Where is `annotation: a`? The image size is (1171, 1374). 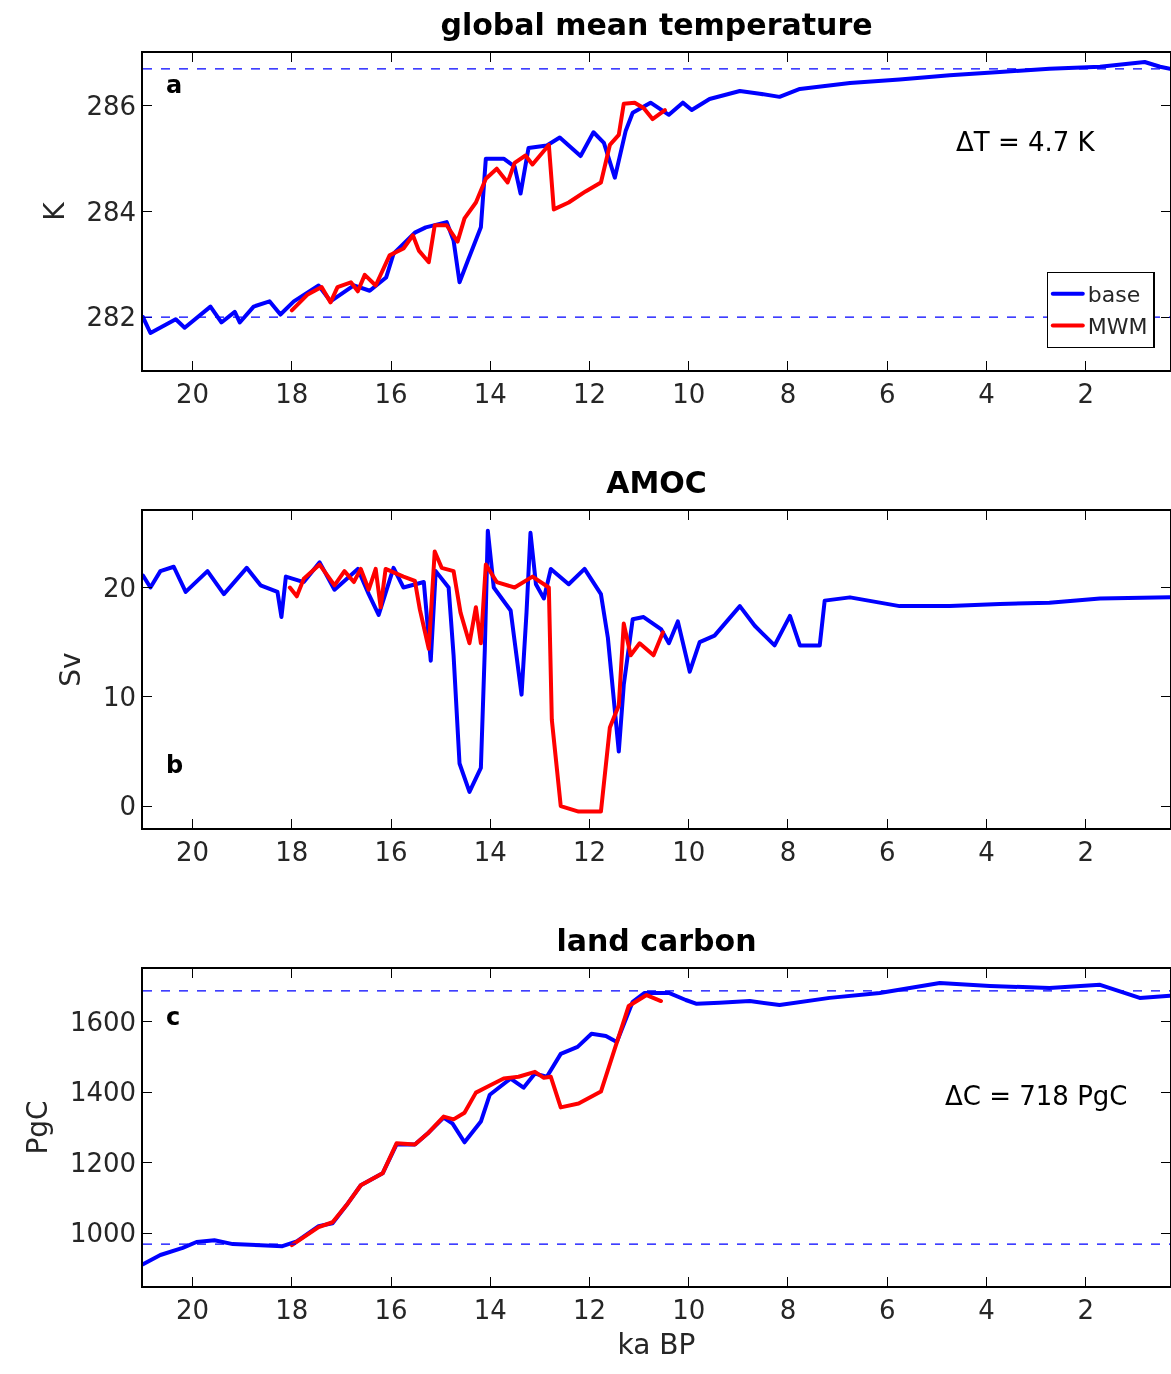 annotation: a is located at coordinates (174, 85).